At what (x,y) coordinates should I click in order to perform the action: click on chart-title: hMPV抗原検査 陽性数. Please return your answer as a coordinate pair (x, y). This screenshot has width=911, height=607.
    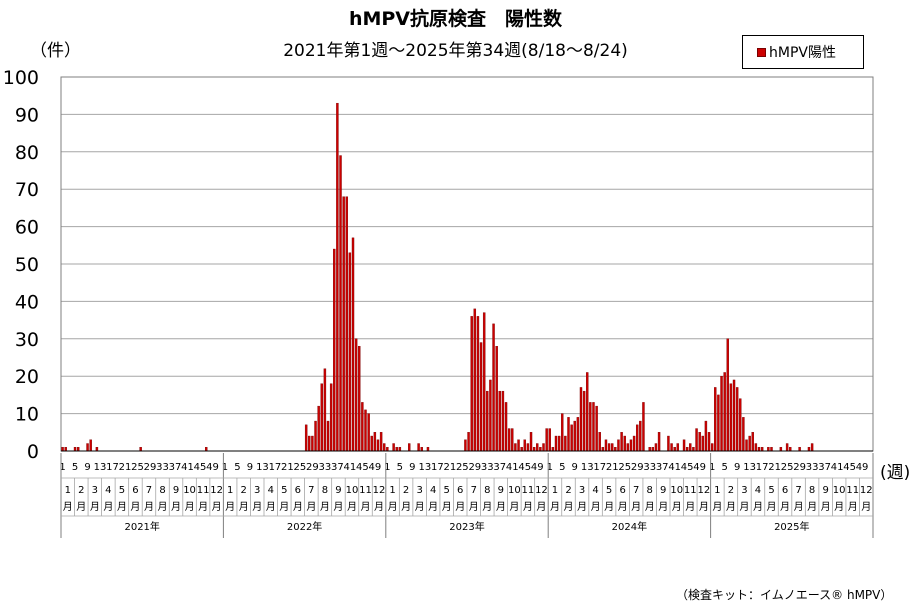
    Looking at the image, I should click on (455, 19).